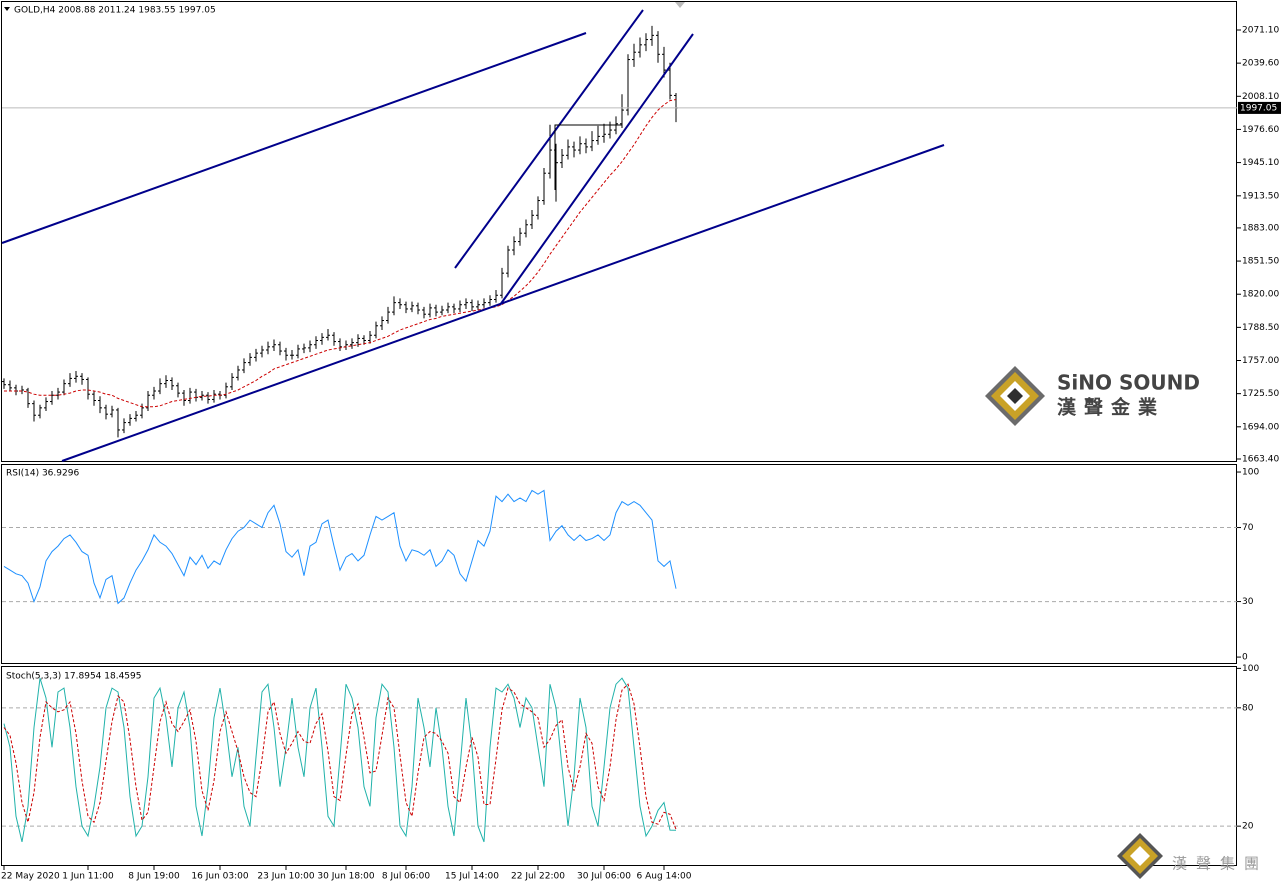 This screenshot has height=883, width=1282. I want to click on y-tick-label: 1788.50, so click(1260, 328).